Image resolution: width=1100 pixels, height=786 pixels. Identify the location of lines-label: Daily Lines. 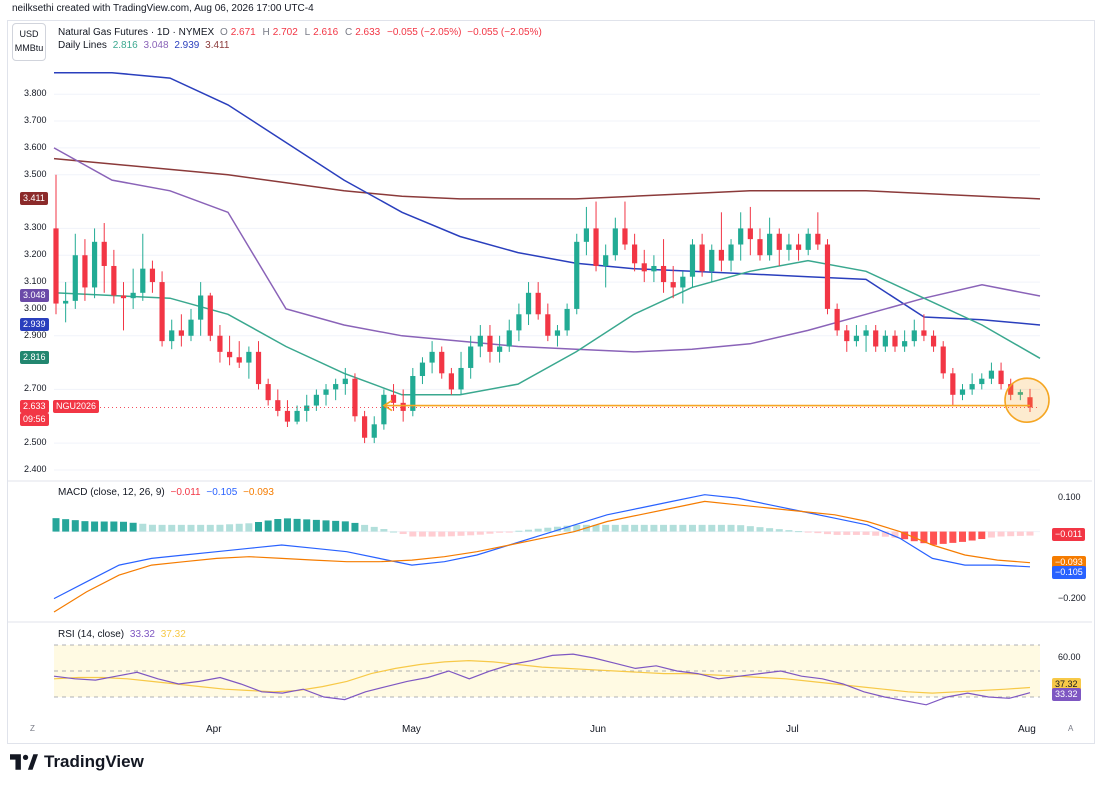
(82, 45).